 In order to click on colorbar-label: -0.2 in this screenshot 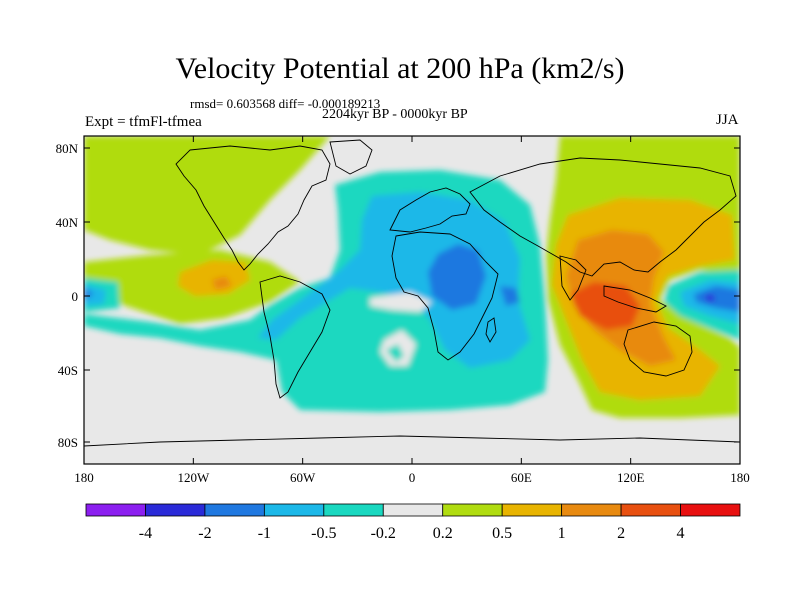, I will do `click(383, 533)`.